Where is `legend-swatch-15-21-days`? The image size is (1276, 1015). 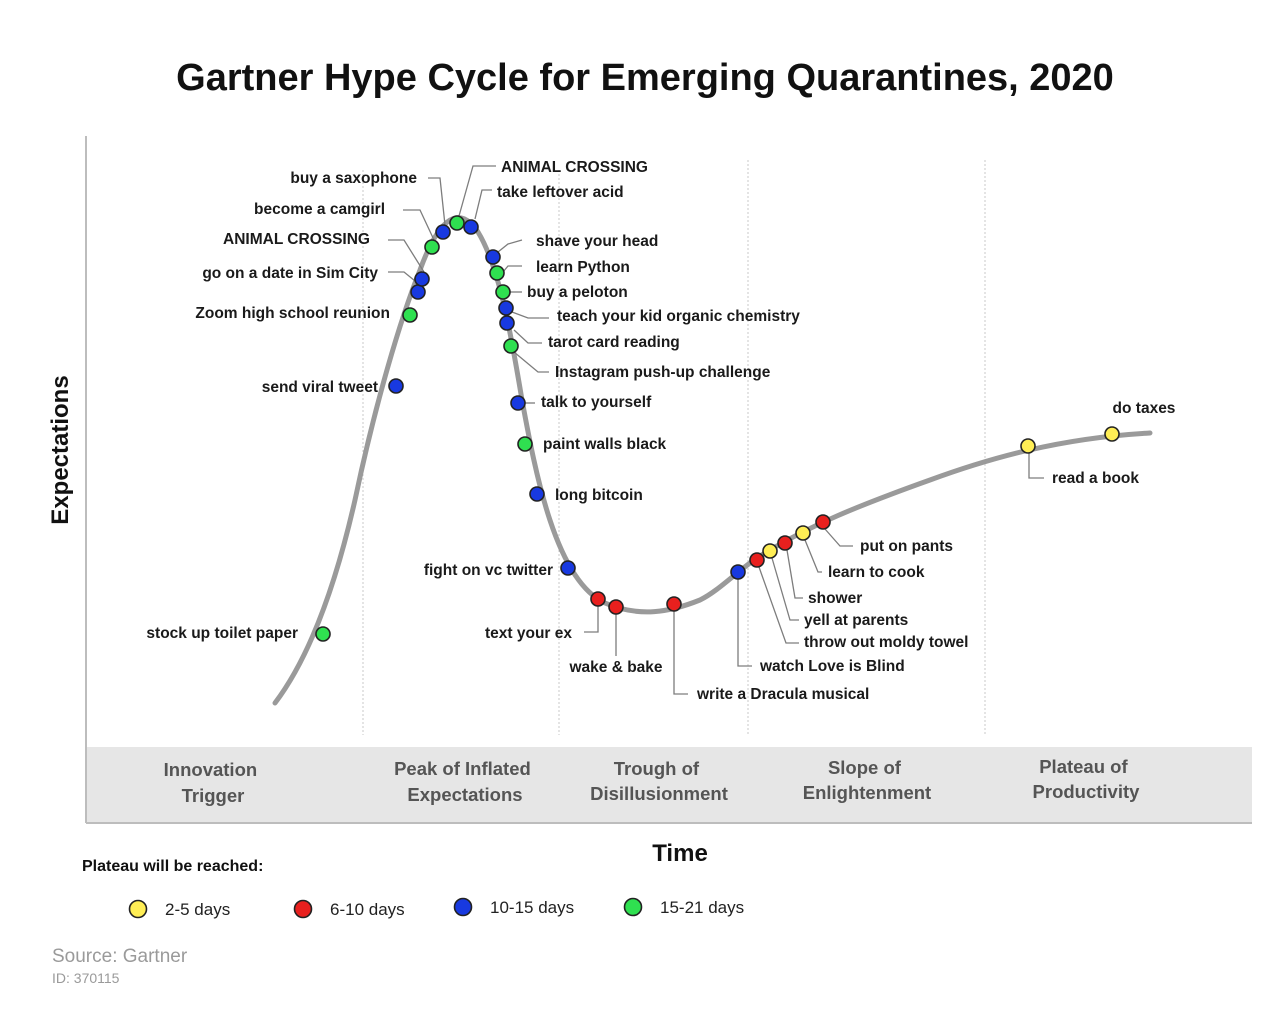
legend-swatch-15-21-days is located at coordinates (633, 907).